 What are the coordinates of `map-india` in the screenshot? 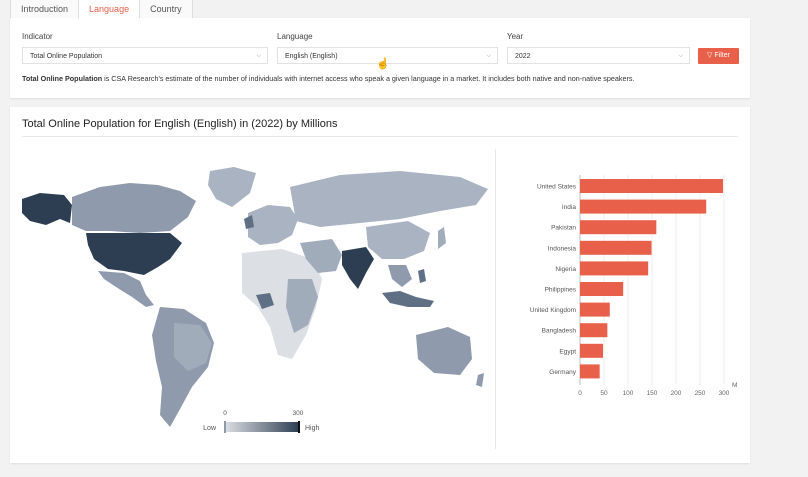 It's located at (358, 268).